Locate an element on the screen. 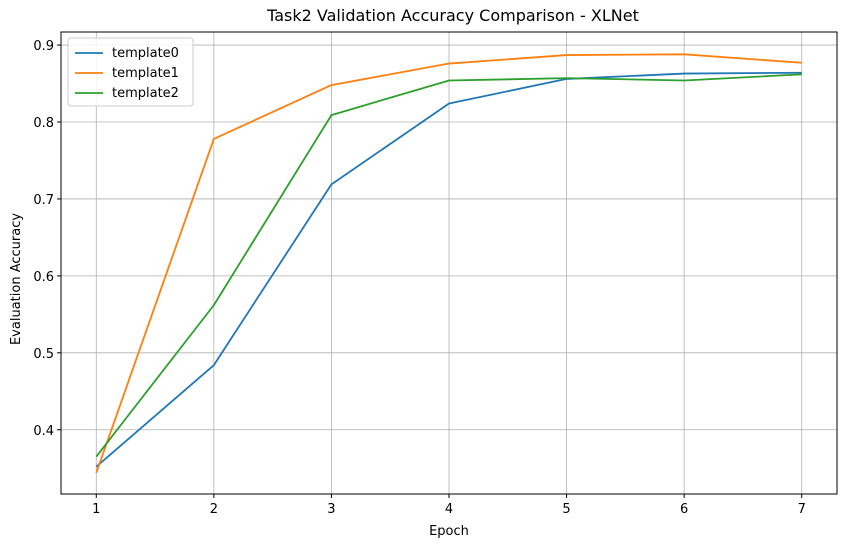 Image resolution: width=846 pixels, height=547 pixels. legend-box is located at coordinates (130, 72).